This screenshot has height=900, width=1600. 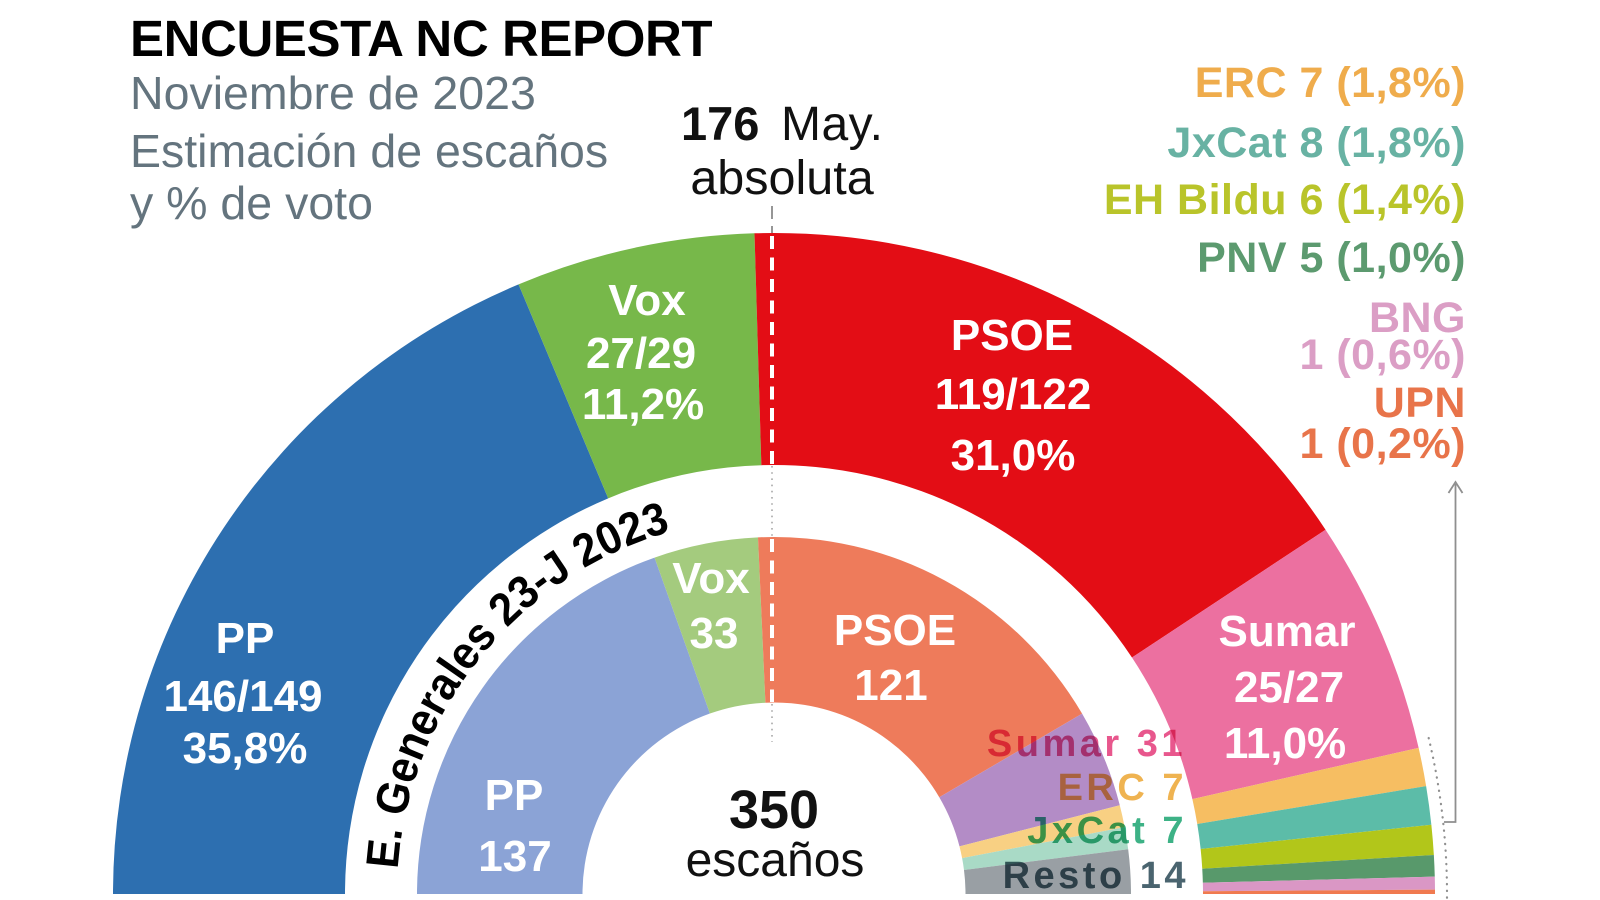 What do you see at coordinates (1122, 788) in the screenshot?
I see `svg-text: ERC 7` at bounding box center [1122, 788].